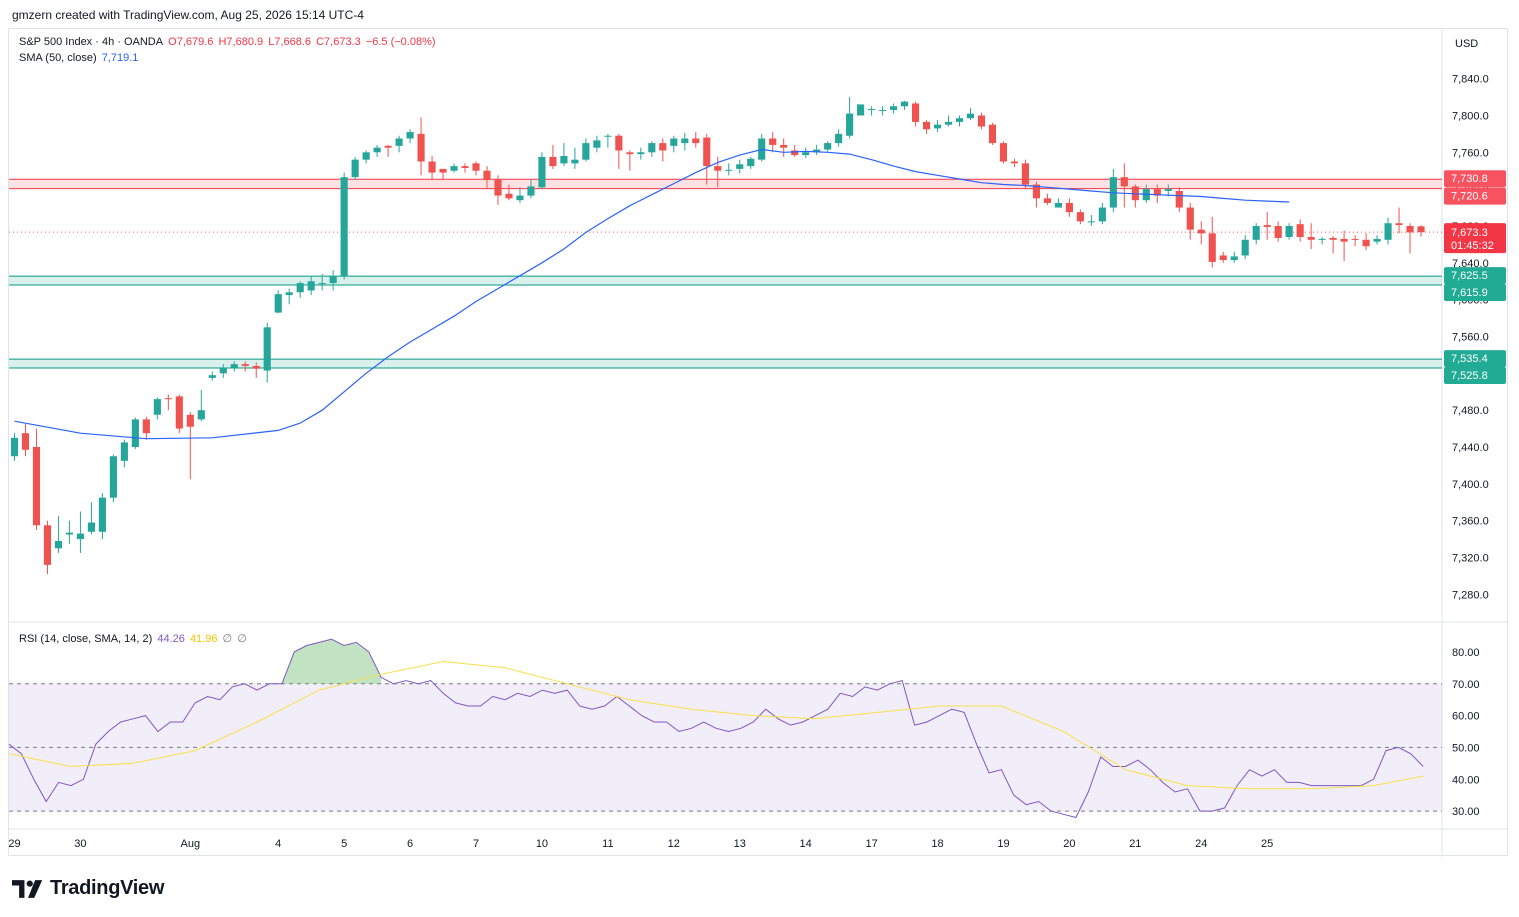  I want to click on resistance-zone, so click(725, 184).